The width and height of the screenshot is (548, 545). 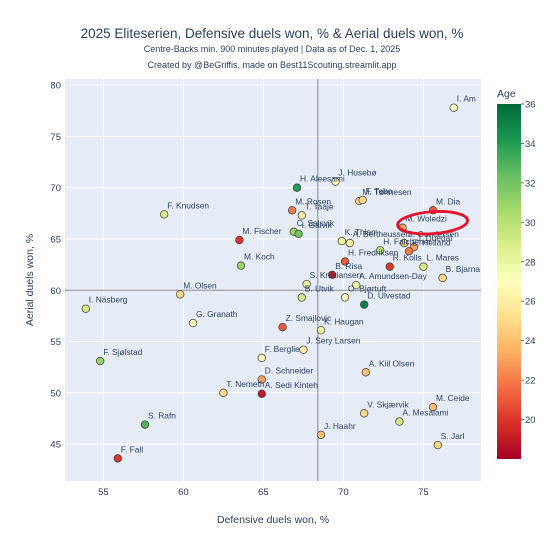 What do you see at coordinates (261, 358) in the screenshot?
I see `point-f-berglie` at bounding box center [261, 358].